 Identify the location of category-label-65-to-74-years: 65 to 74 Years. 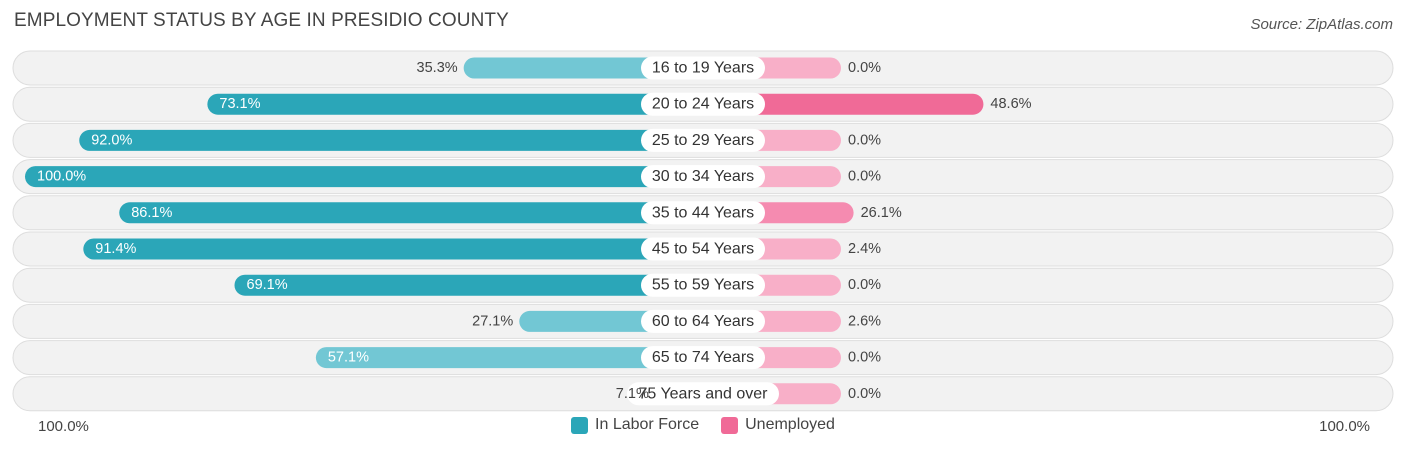
(703, 357).